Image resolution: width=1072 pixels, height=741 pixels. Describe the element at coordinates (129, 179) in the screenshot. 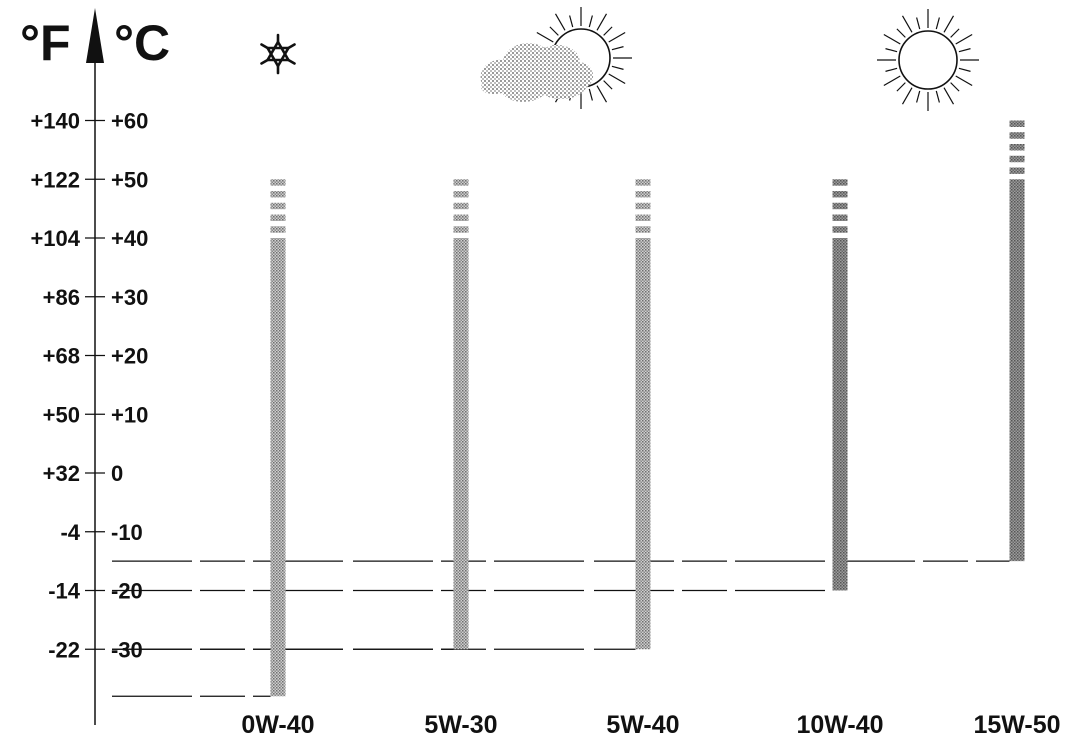

I see `celsius-tick-label: +50` at that location.